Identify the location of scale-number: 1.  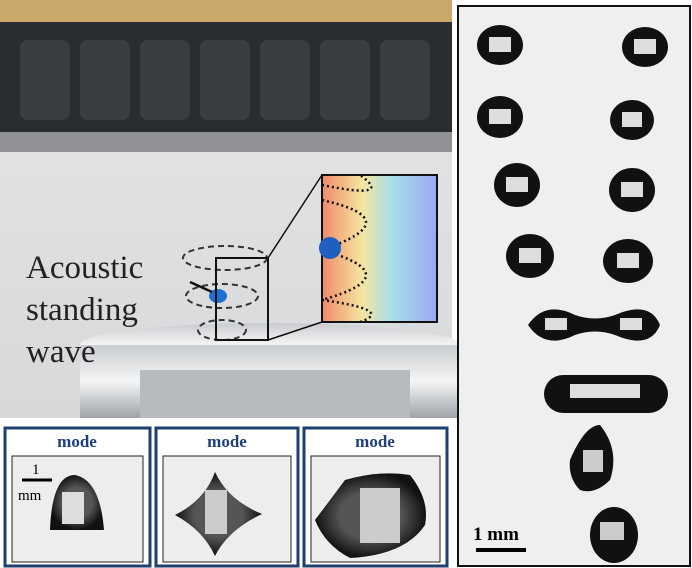
(36, 470).